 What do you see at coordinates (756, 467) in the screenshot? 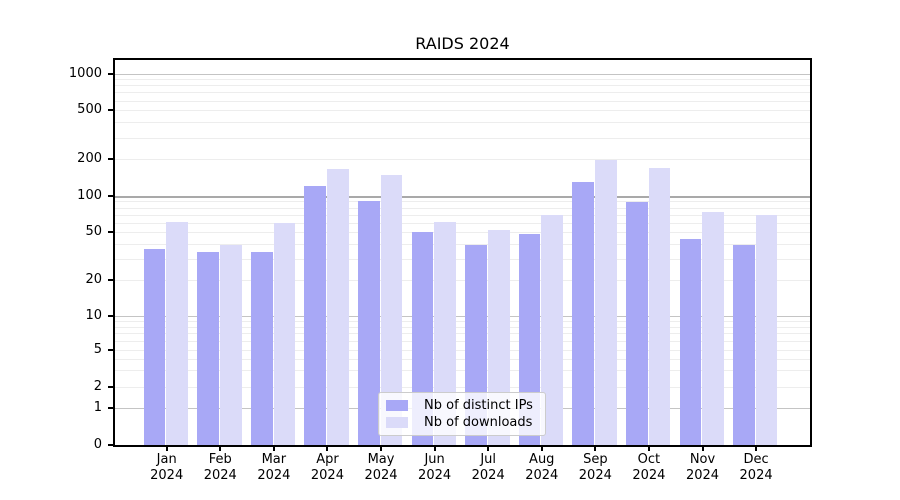
I see `x-tick-label: Dec 2024` at bounding box center [756, 467].